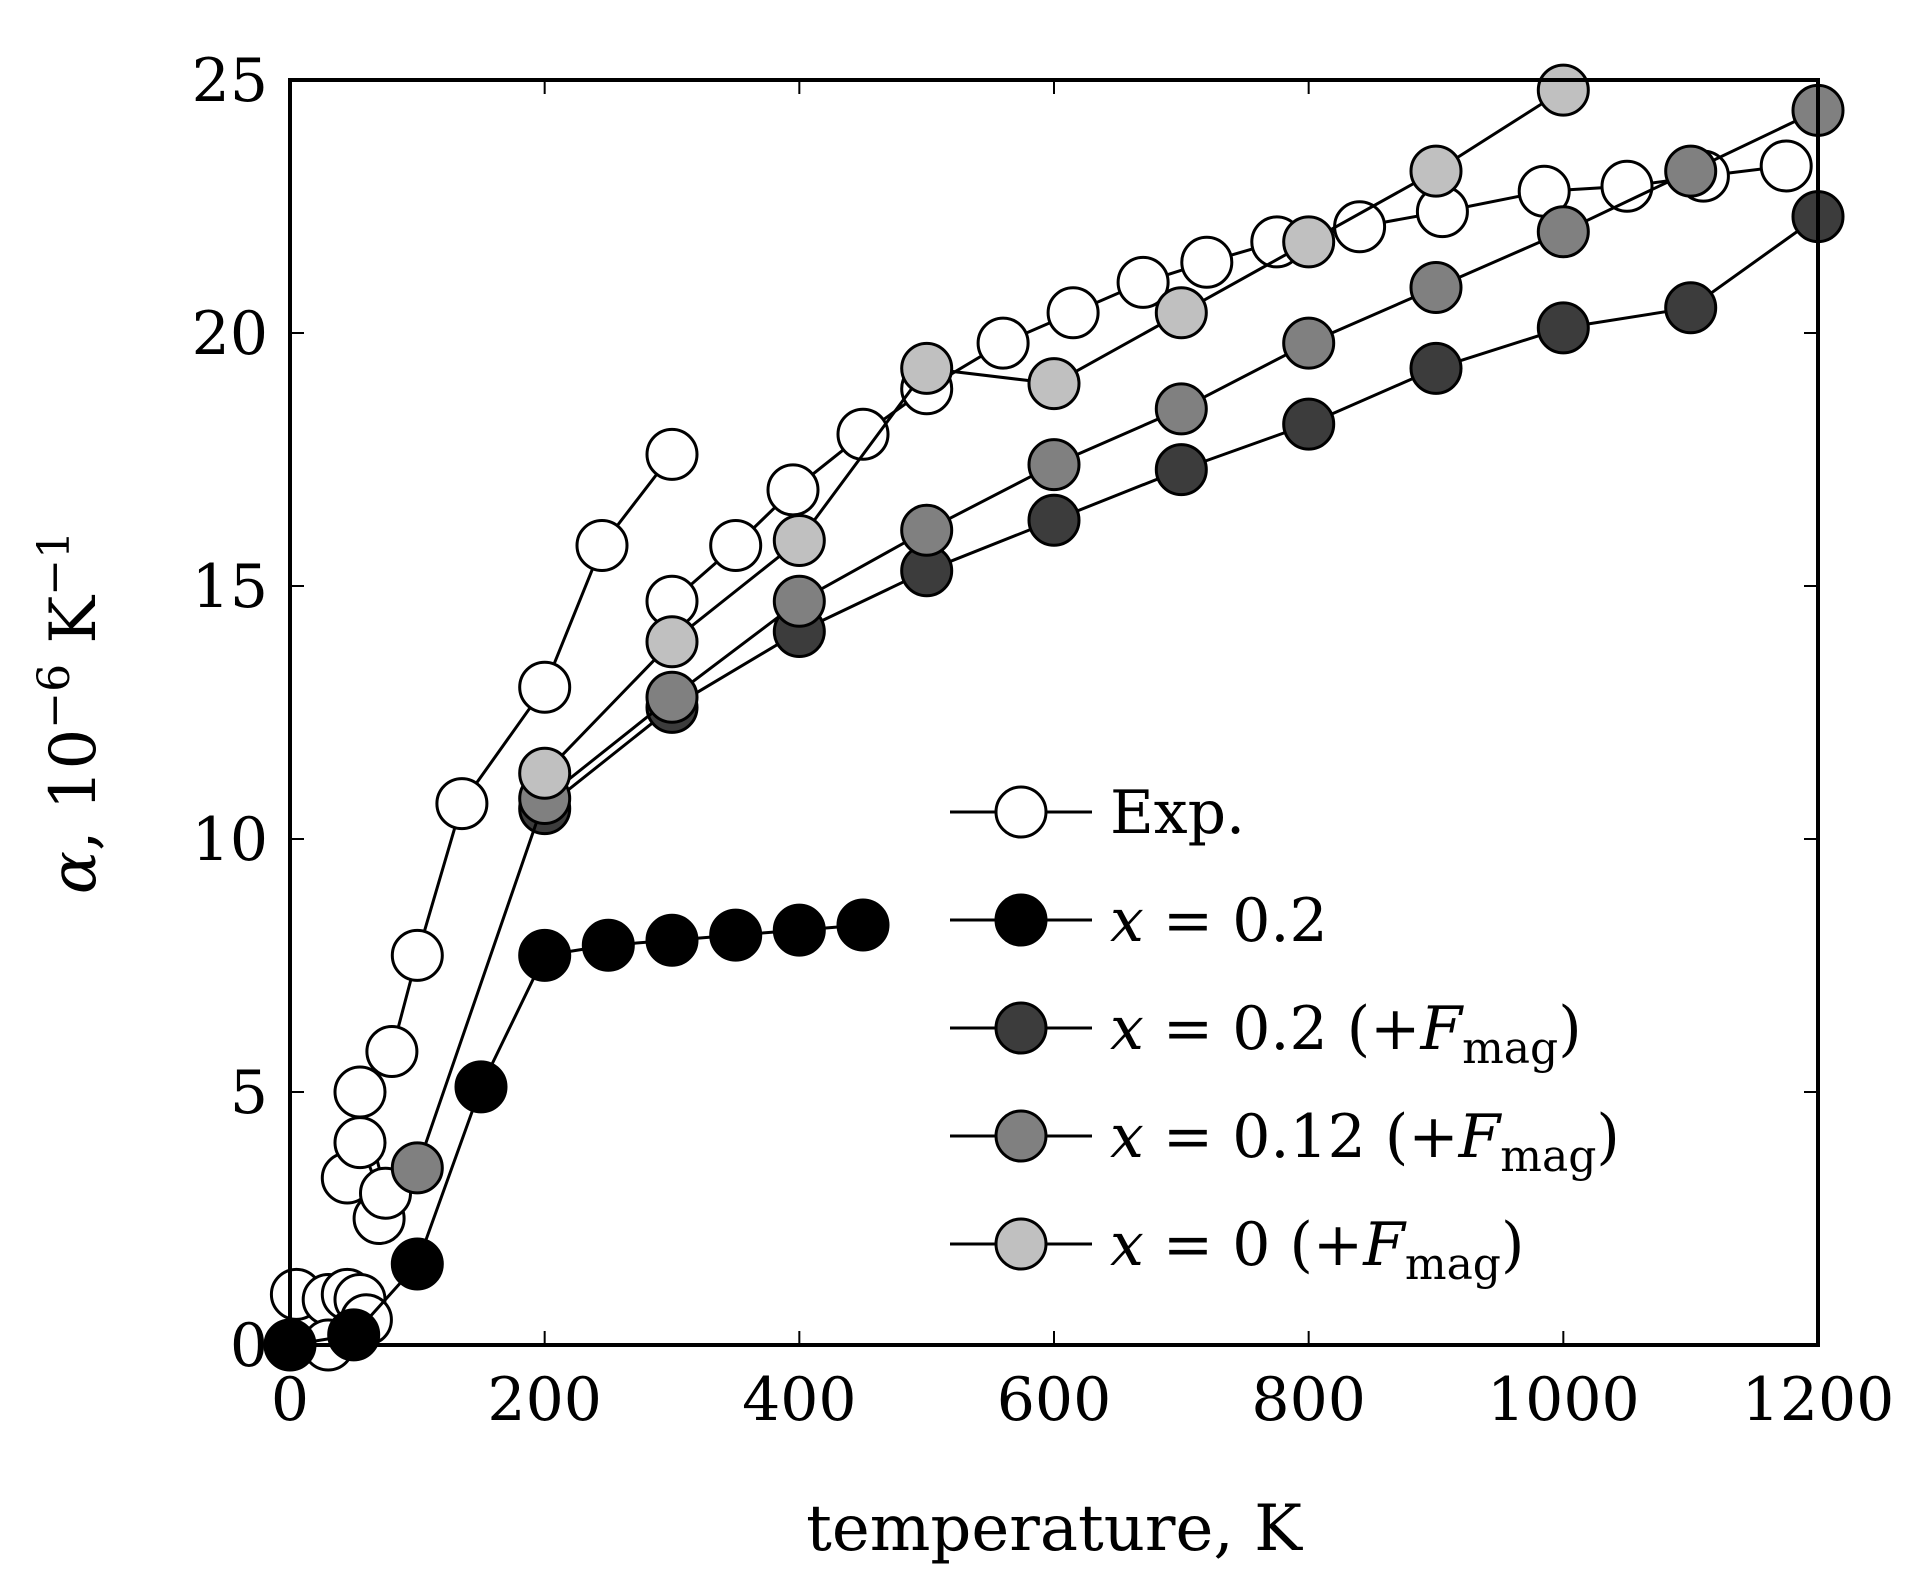  Describe the element at coordinates (74, 629) in the screenshot. I see `y-label-unit: K` at that location.